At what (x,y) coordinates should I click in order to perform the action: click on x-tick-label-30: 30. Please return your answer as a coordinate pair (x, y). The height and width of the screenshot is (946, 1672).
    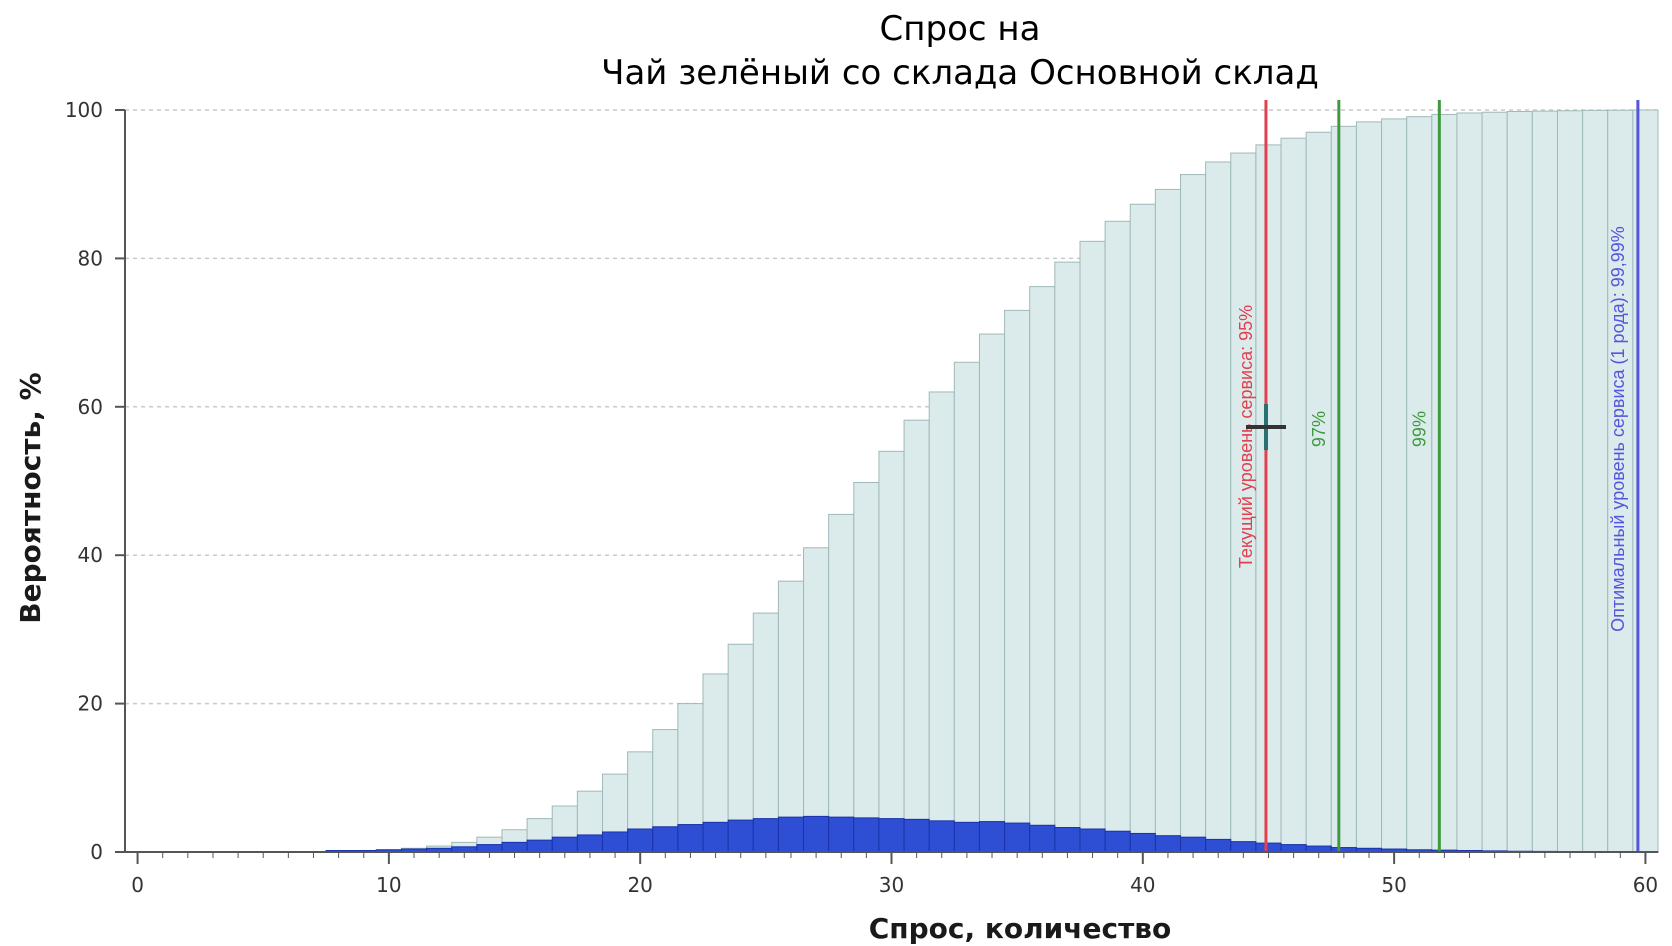
    Looking at the image, I should click on (891, 885).